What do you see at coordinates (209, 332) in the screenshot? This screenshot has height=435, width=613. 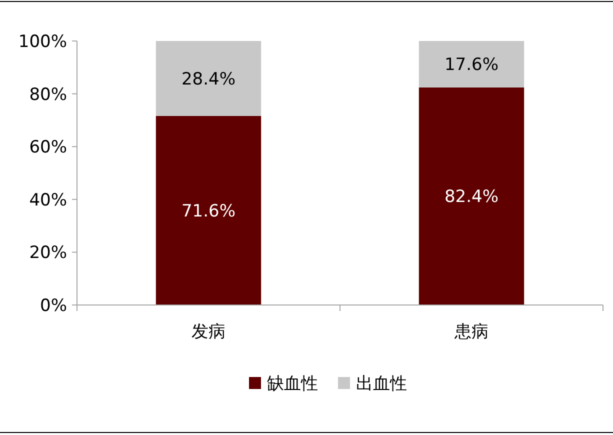 I see `x-tick-label: 发病` at bounding box center [209, 332].